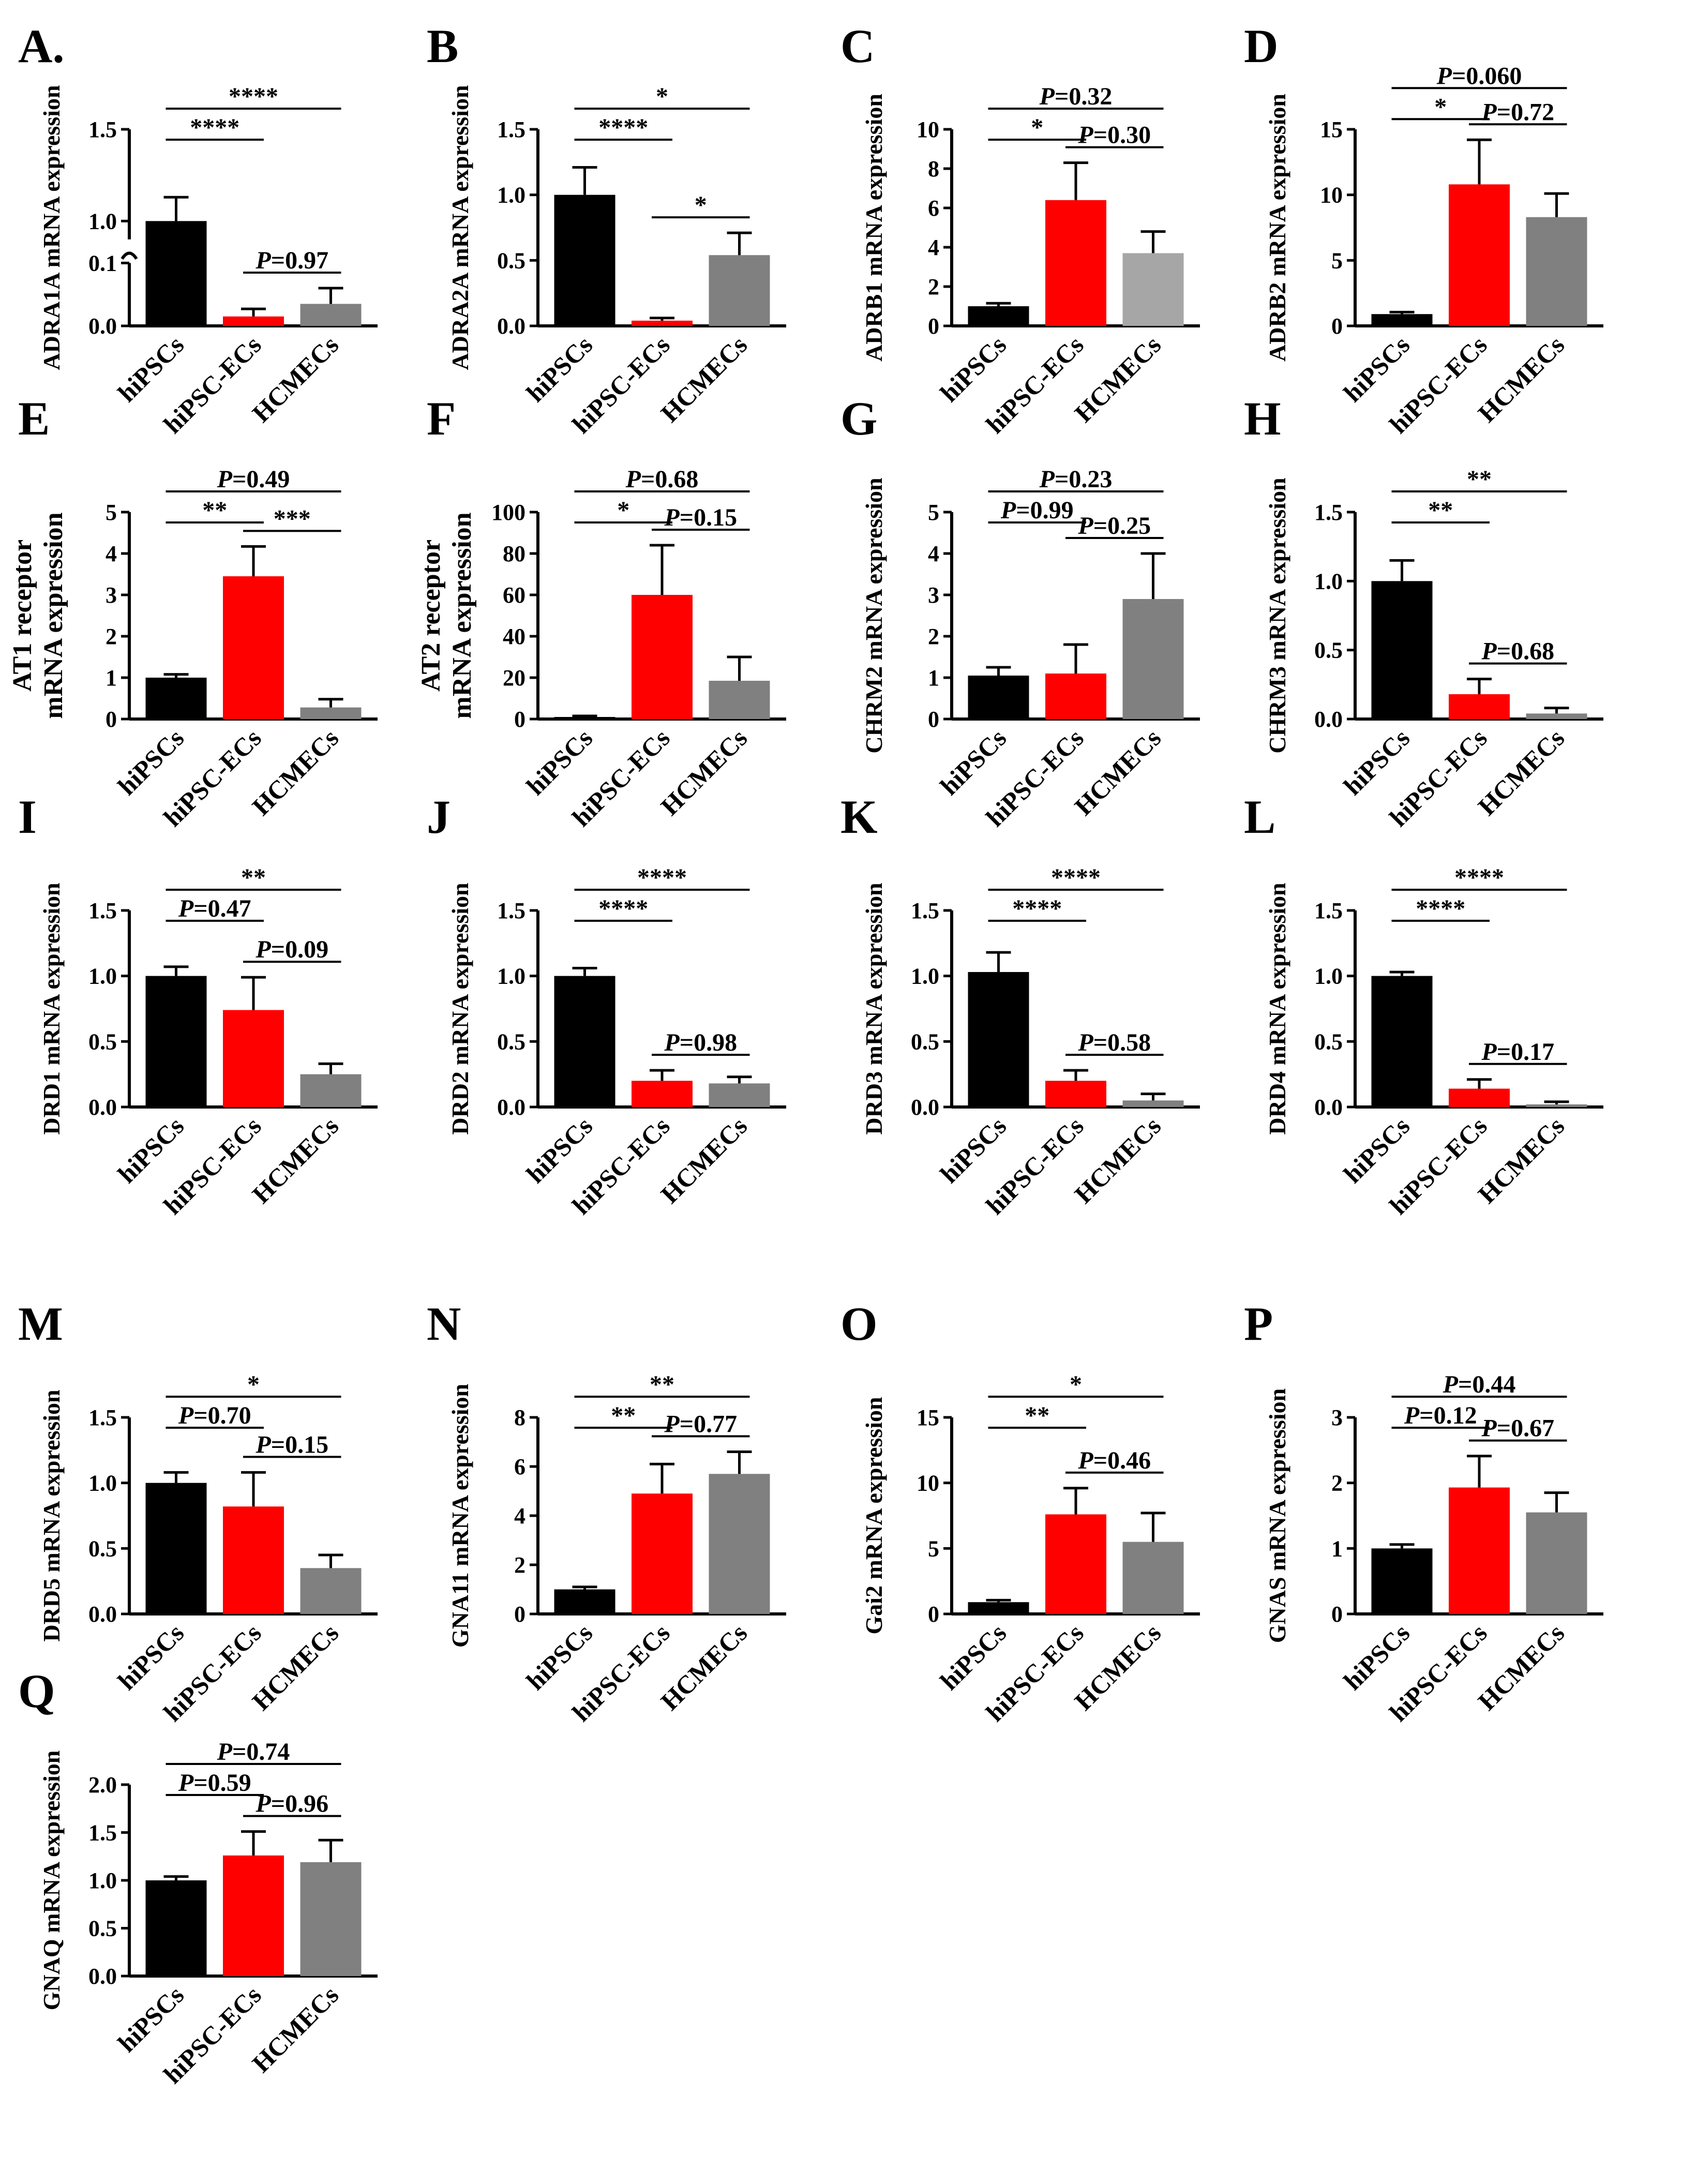 The width and height of the screenshot is (1697, 2184). Describe the element at coordinates (859, 1323) in the screenshot. I see `panel-letter-o: O` at that location.